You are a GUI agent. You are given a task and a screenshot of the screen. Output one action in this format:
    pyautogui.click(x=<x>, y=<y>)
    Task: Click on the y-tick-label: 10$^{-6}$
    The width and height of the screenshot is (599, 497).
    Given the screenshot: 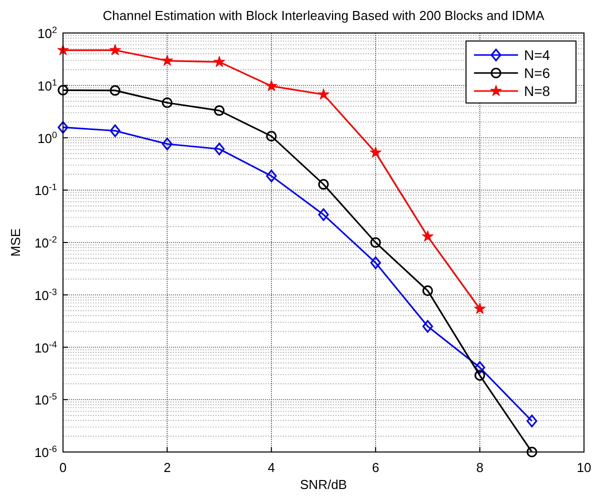 What is the action you would take?
    pyautogui.click(x=45, y=452)
    